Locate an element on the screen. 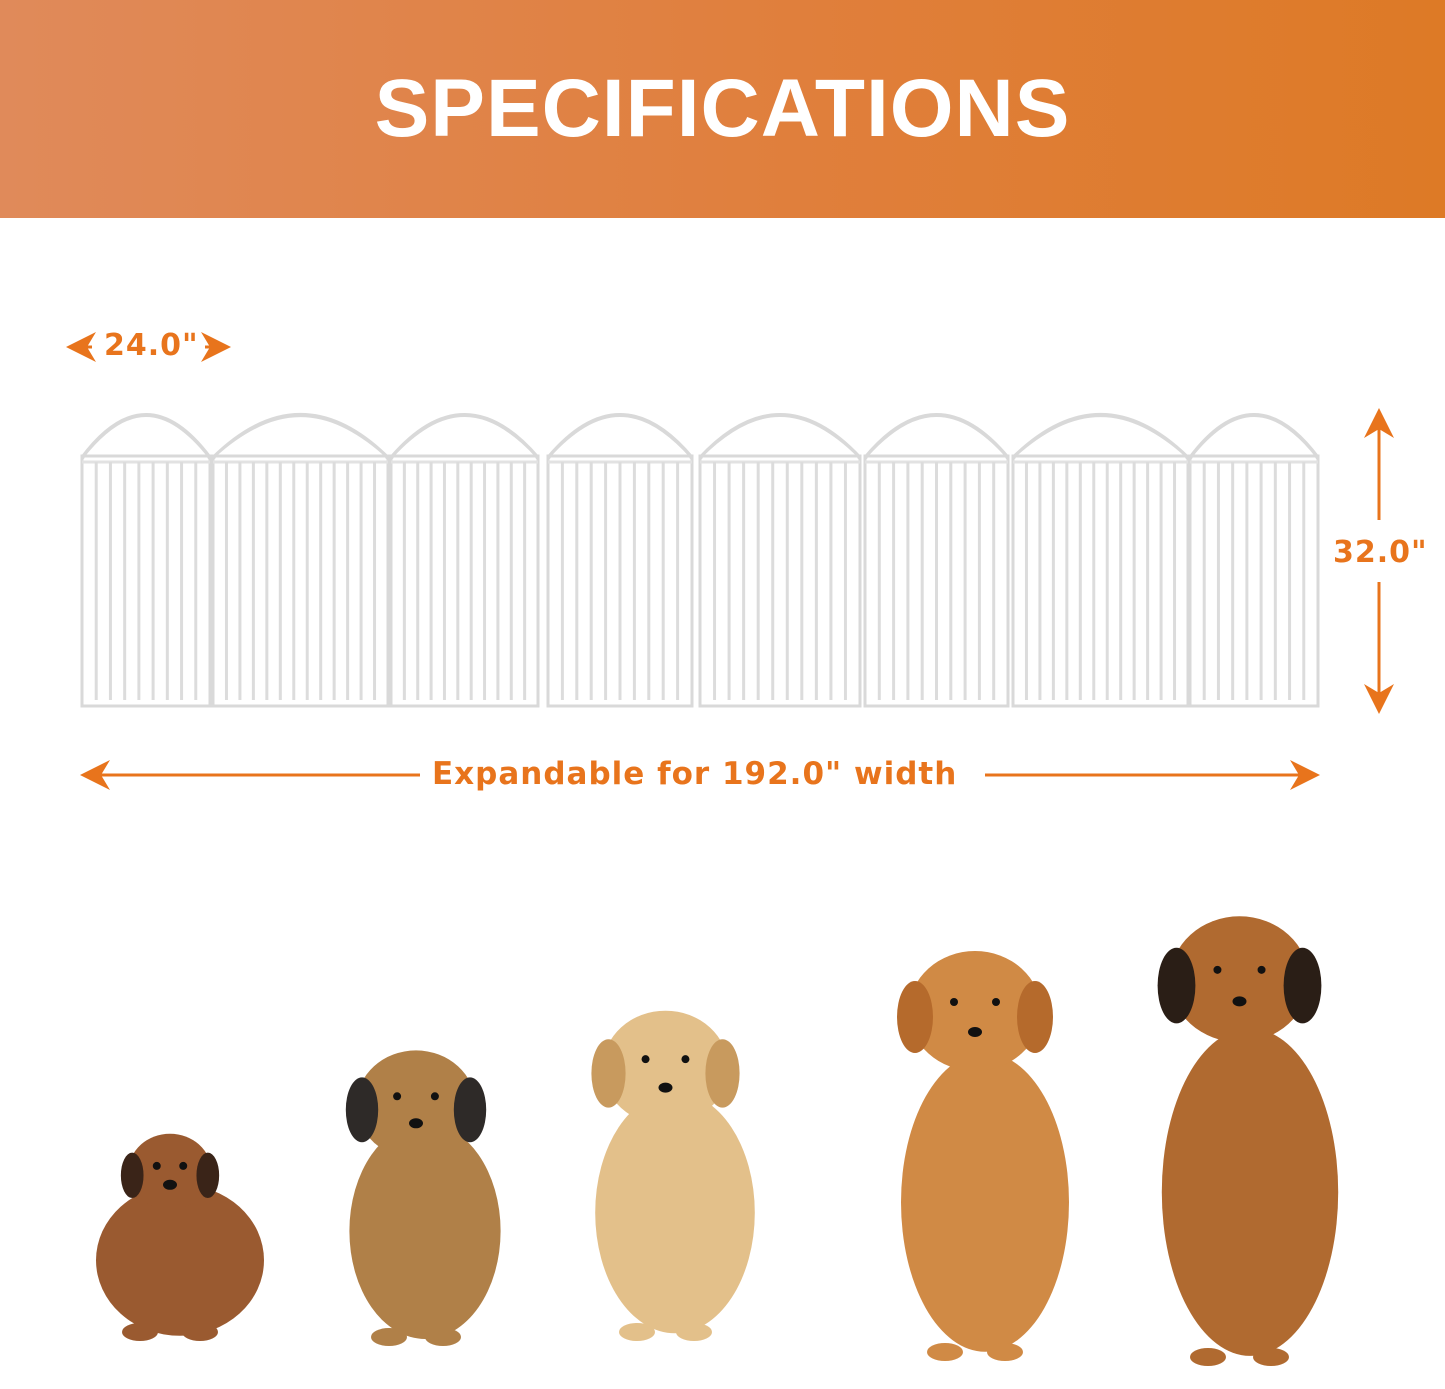 The height and width of the screenshot is (1389, 1445). dog-golden-retriever-puppy is located at coordinates (673, 1175).